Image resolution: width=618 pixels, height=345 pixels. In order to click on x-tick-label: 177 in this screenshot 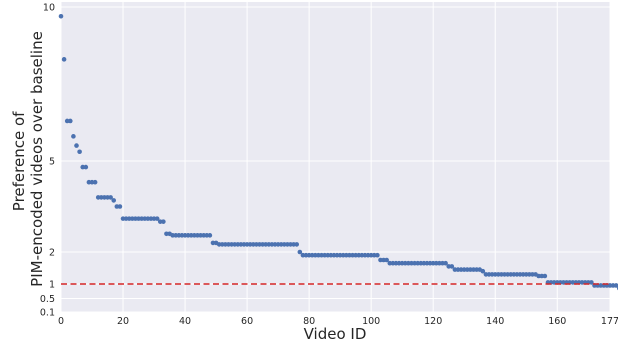, I will do `click(609, 321)`.